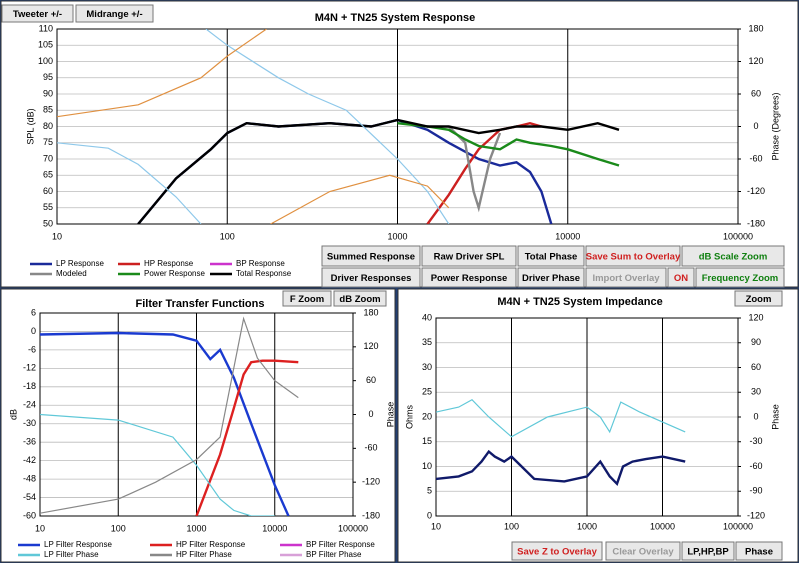 This screenshot has height=563, width=799. I want to click on button: Total Phase, so click(551, 256).